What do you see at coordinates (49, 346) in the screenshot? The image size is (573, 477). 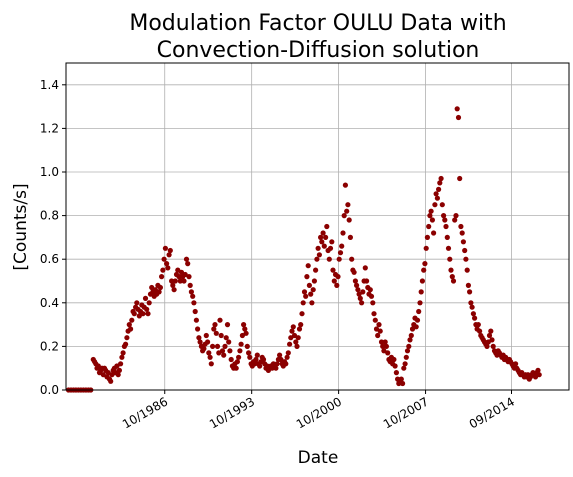 I see `y-tick-label: 0.2` at bounding box center [49, 346].